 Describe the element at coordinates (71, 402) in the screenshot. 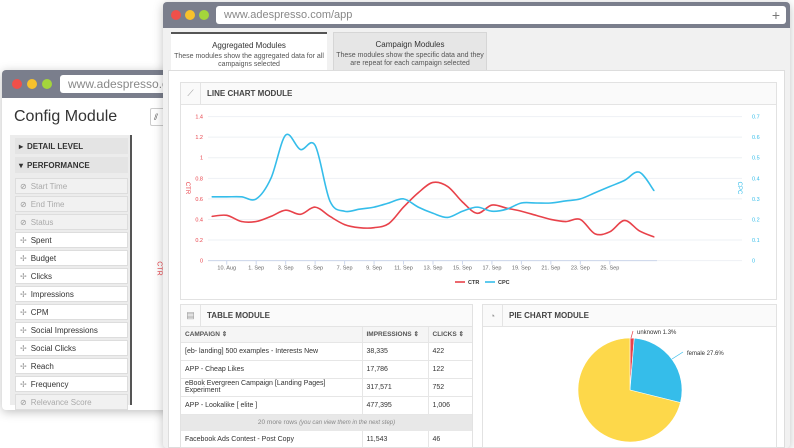

I see `field-item: ⊘ Relevance Score` at that location.